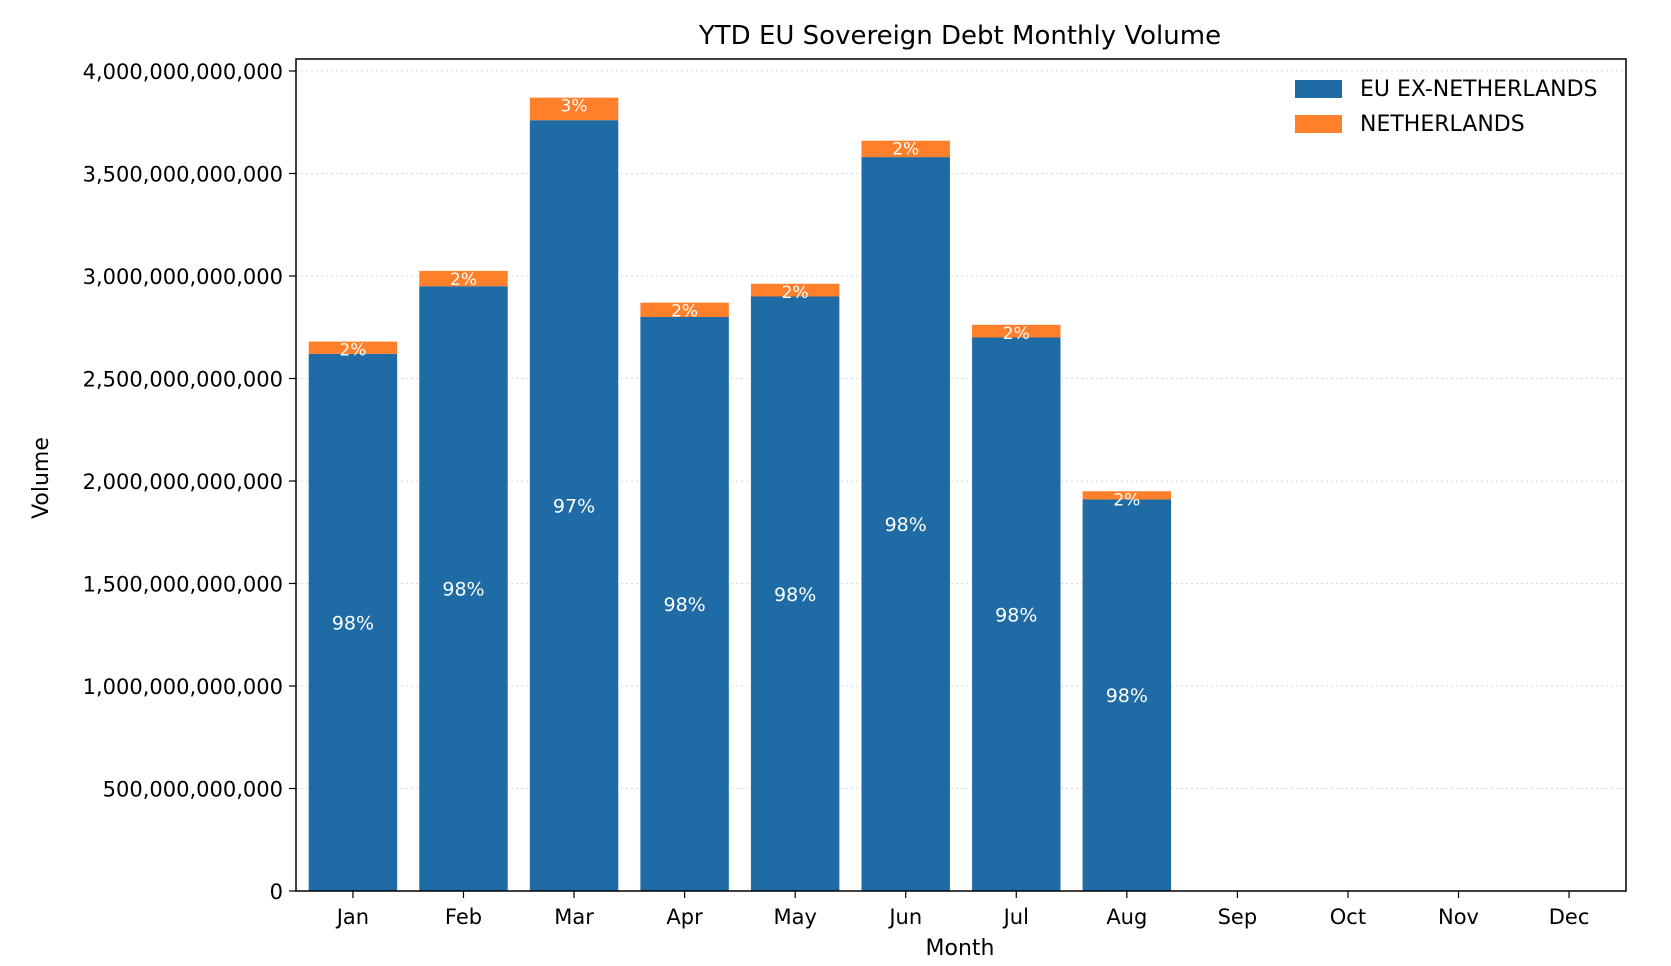  Describe the element at coordinates (183, 687) in the screenshot. I see `y-tick-label: 1,000,000,000,000` at that location.